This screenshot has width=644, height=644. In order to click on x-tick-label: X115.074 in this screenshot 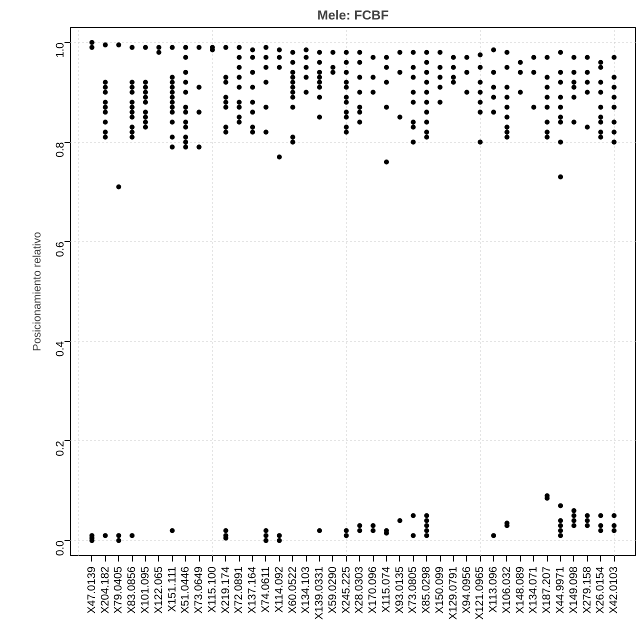, I will do `click(386, 589)`.